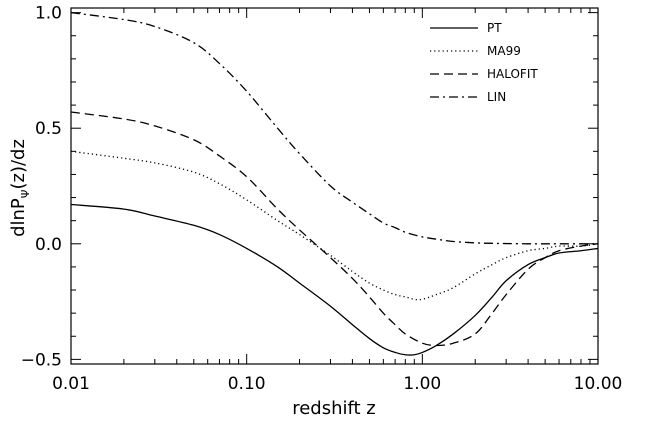 The image size is (648, 424). Describe the element at coordinates (496, 97) in the screenshot. I see `legend-label-lin: LIN` at that location.